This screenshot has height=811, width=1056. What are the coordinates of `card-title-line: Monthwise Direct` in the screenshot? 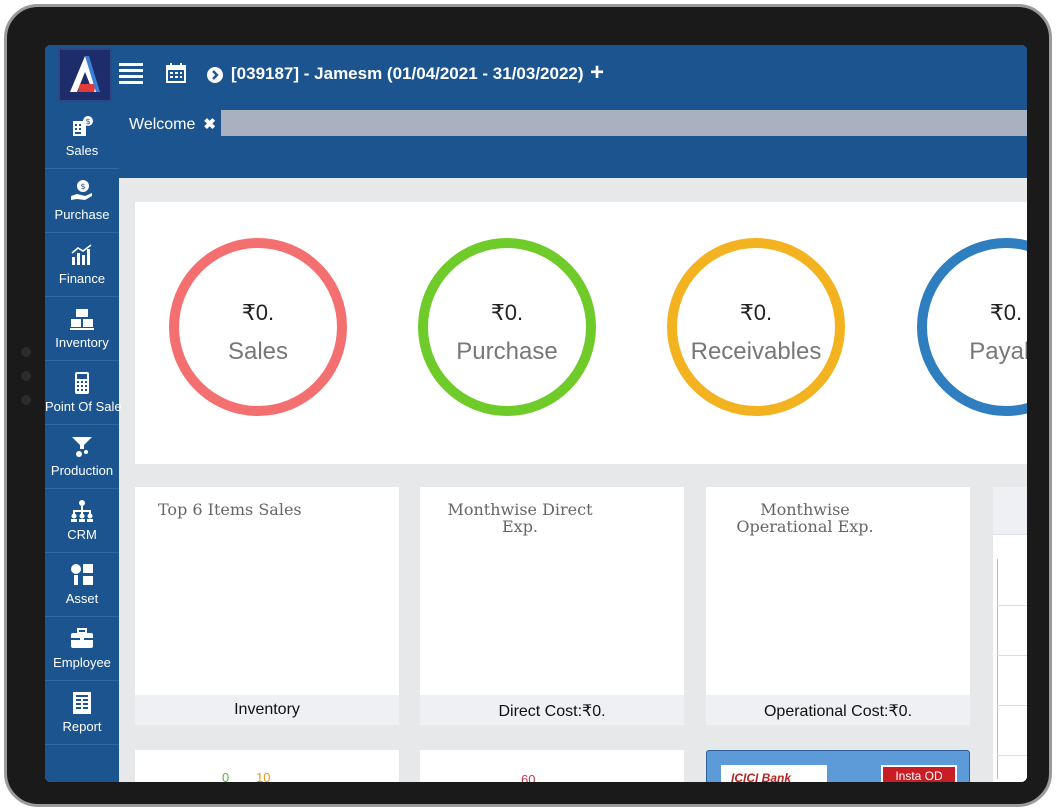 It's located at (520, 509).